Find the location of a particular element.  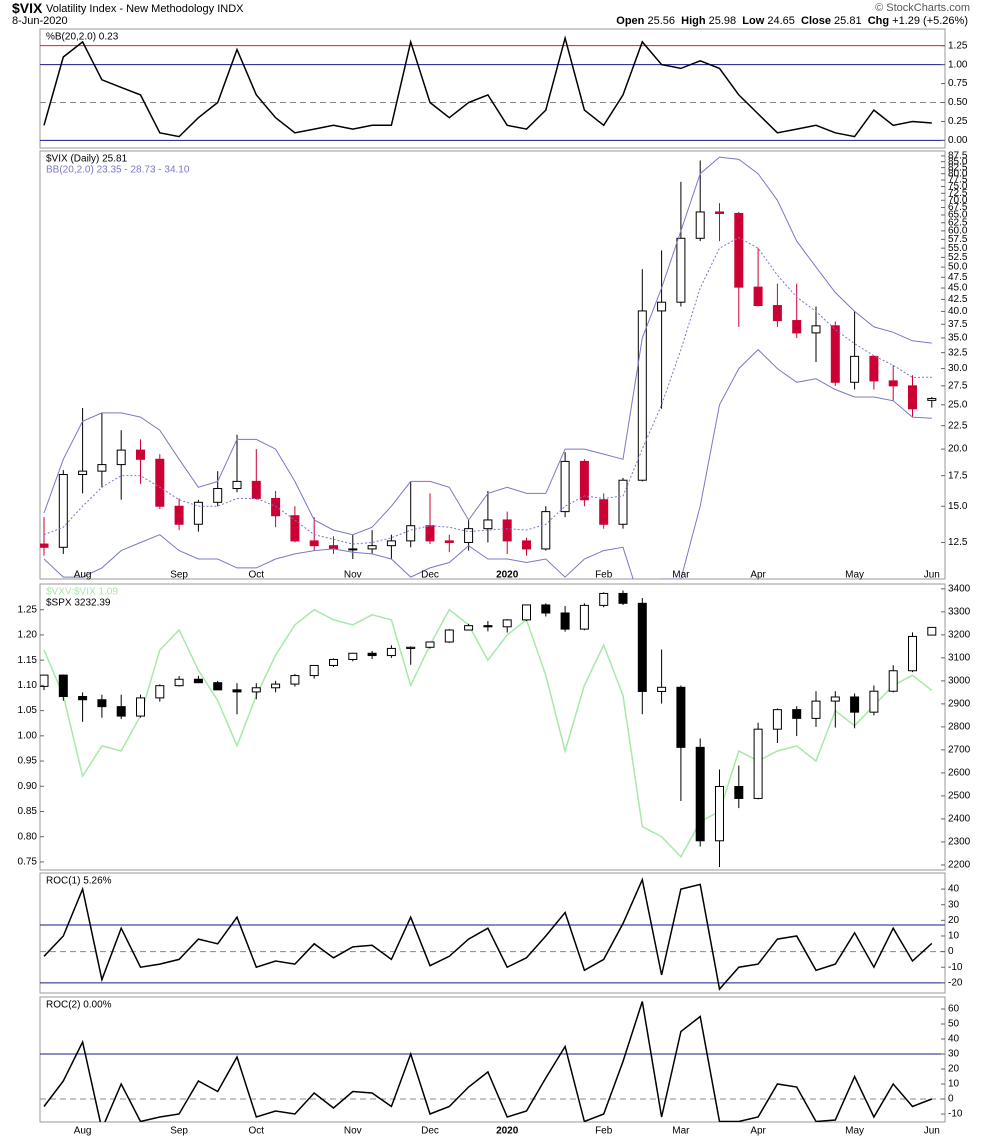

y-tick-label: 40 is located at coordinates (954, 889).